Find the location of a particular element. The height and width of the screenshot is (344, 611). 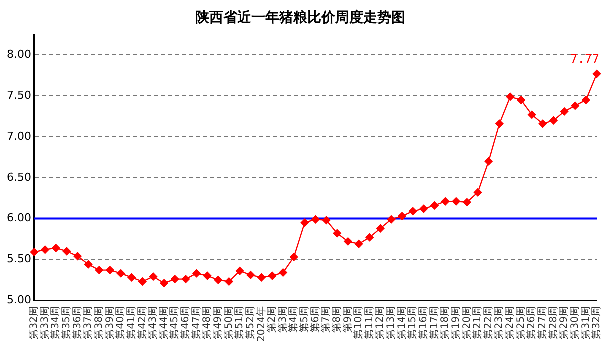

x-tick-label: 第10周 is located at coordinates (358, 323).